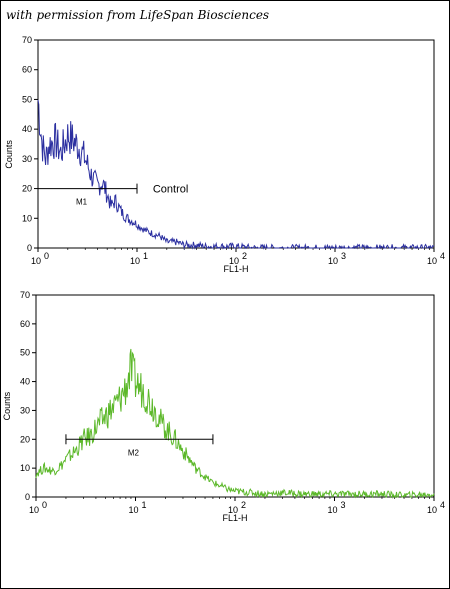  What do you see at coordinates (82, 202) in the screenshot?
I see `marker-label: M1` at bounding box center [82, 202].